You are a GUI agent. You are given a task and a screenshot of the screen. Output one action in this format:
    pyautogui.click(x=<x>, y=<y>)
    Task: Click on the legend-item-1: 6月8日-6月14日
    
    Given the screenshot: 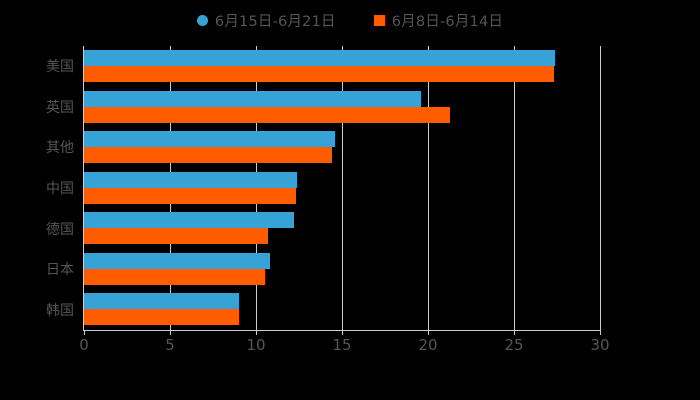 What is the action you would take?
    pyautogui.click(x=438, y=20)
    